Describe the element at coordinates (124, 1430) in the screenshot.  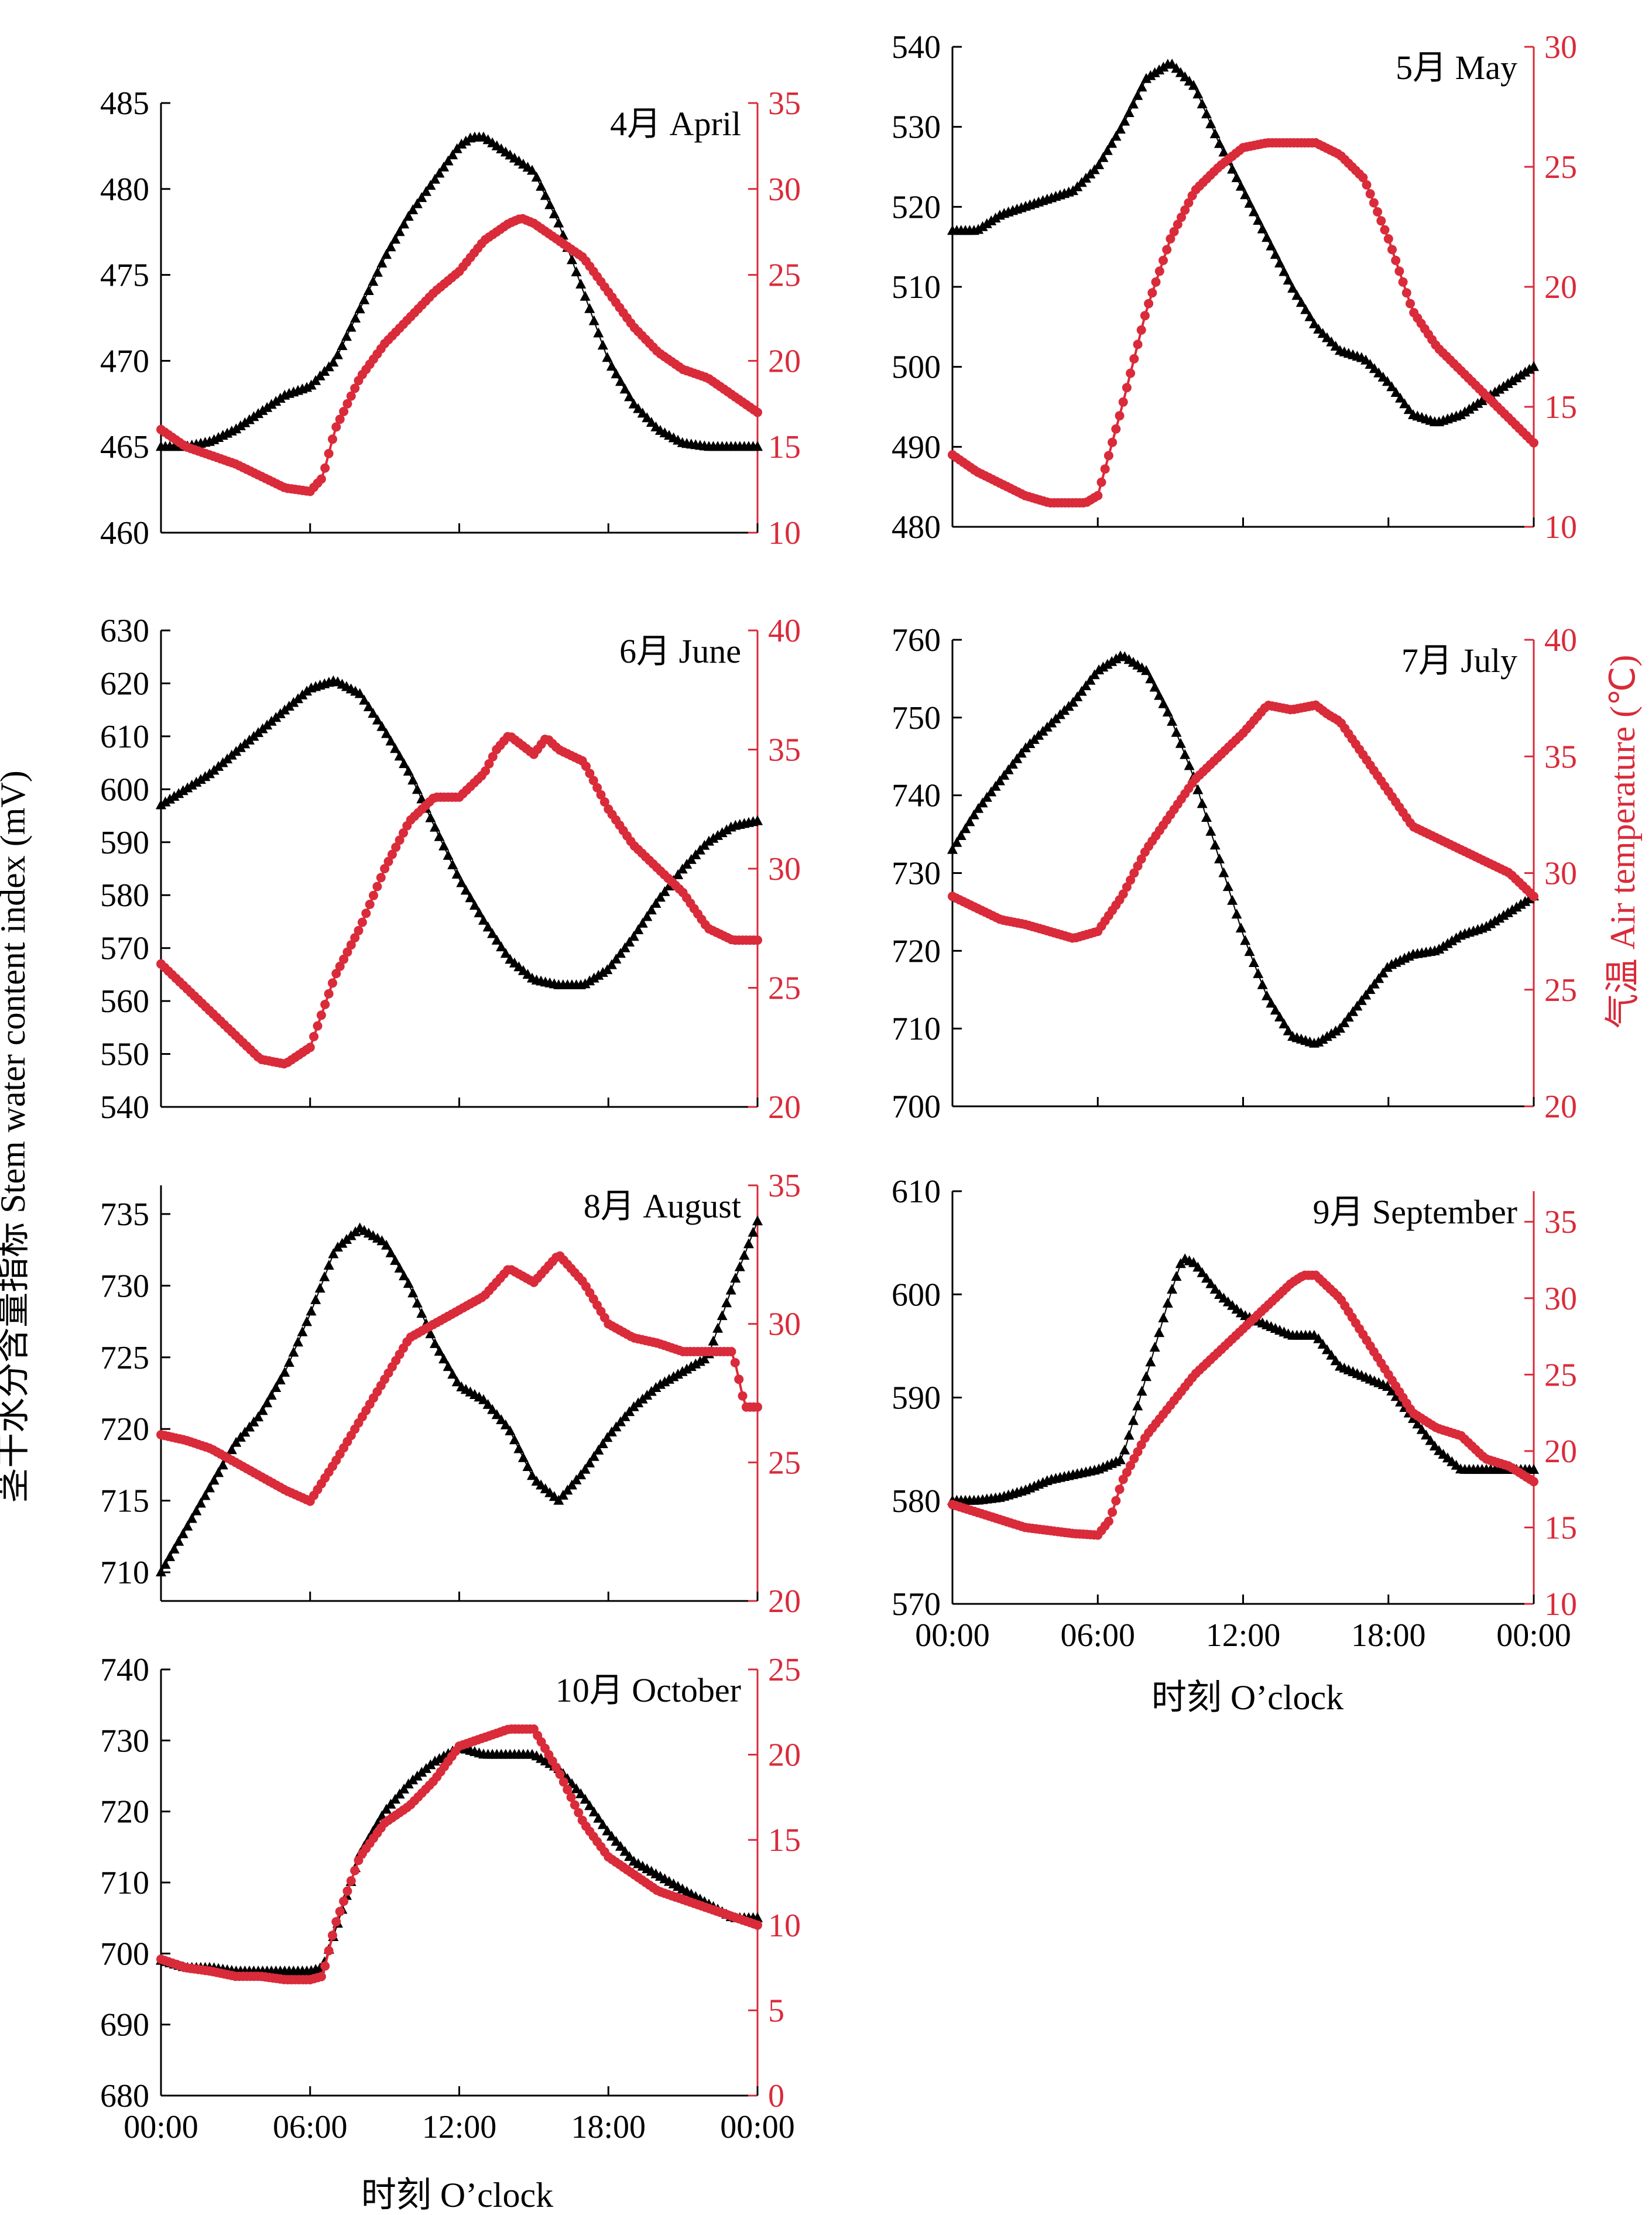
I see `left-tick-label: 720` at that location.